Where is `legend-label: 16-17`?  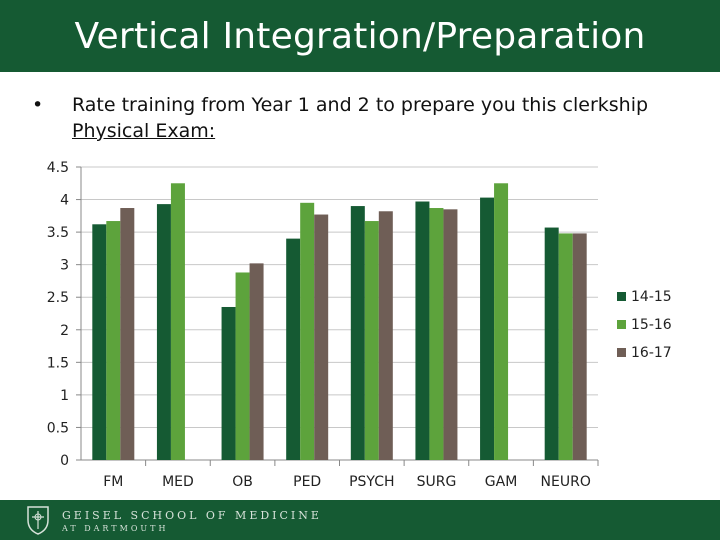 legend-label: 16-17 is located at coordinates (651, 353).